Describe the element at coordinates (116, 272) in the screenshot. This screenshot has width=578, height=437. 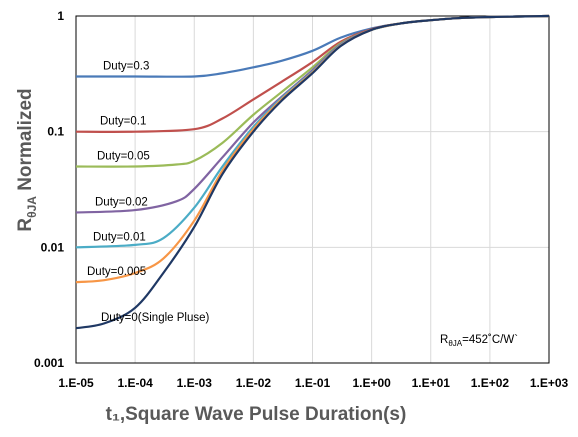
I see `curve-label: Duty=0.005` at that location.